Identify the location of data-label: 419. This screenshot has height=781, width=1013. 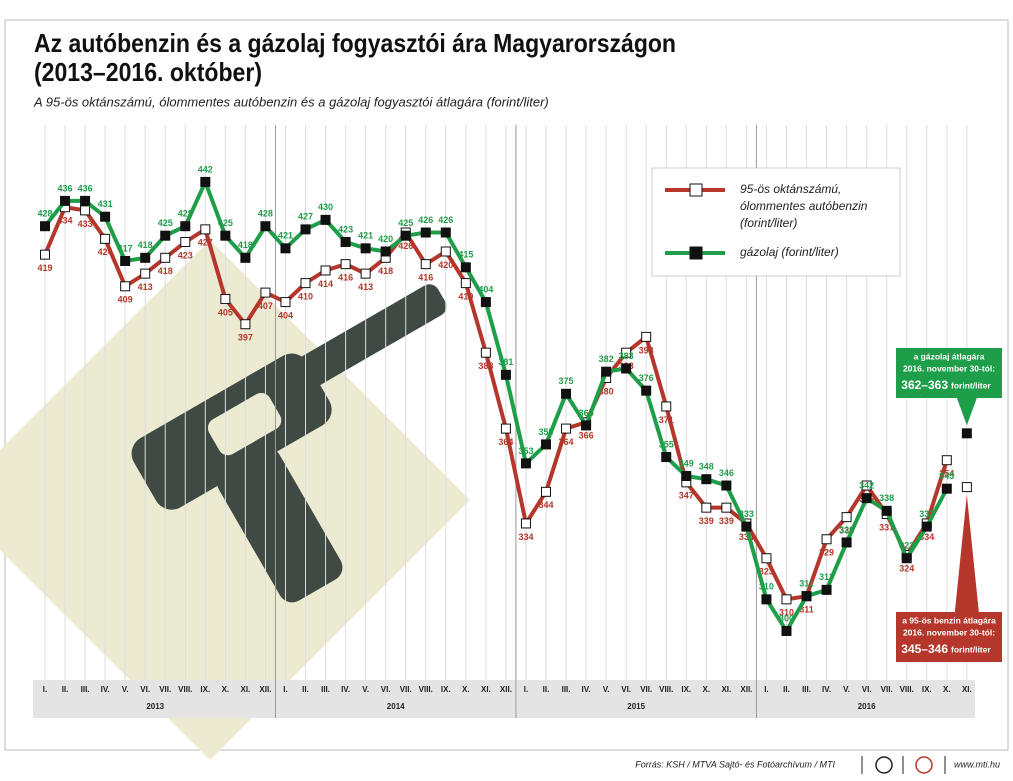
(44, 268).